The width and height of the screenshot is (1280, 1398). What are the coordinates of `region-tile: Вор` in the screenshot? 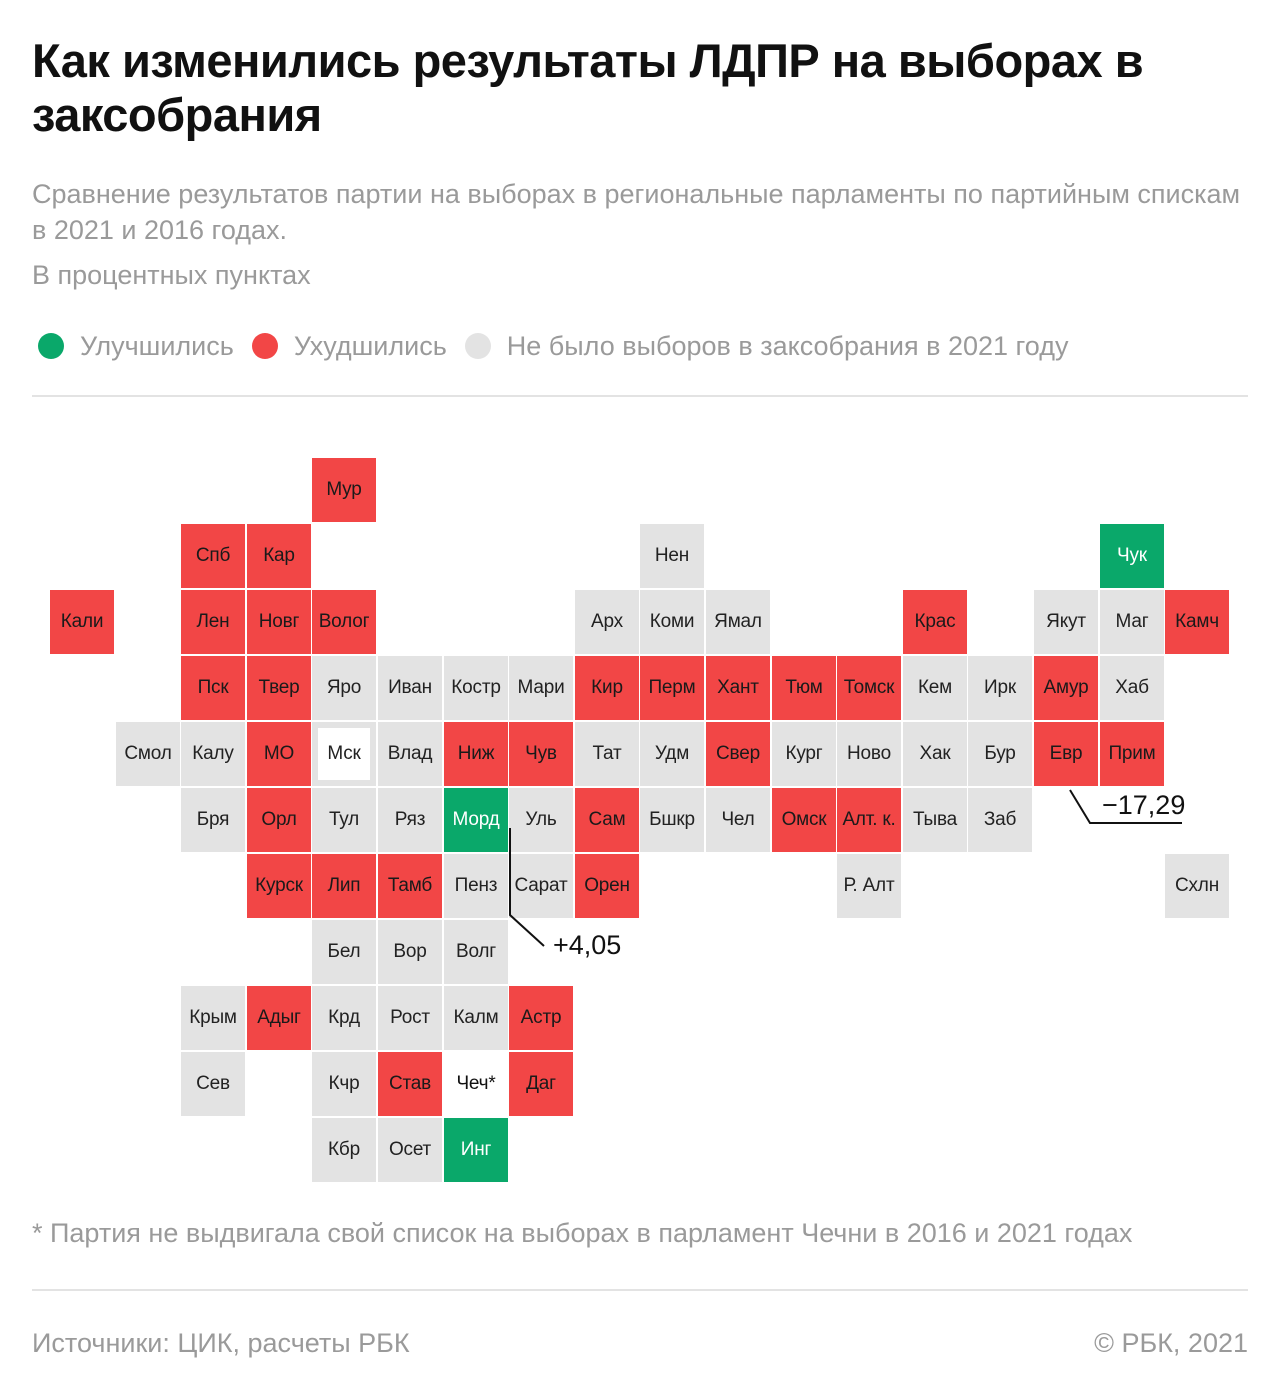 It's located at (410, 952).